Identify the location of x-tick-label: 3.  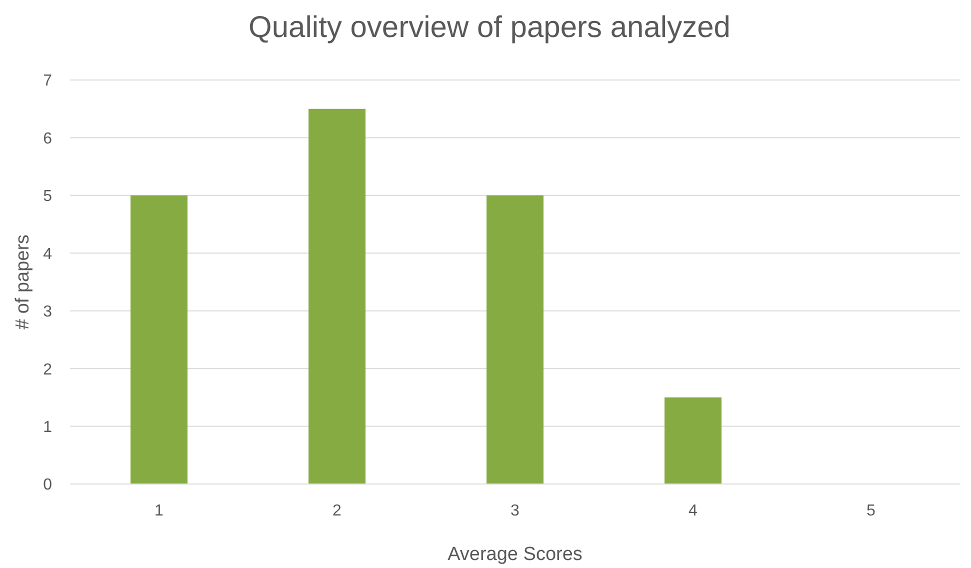
(515, 511).